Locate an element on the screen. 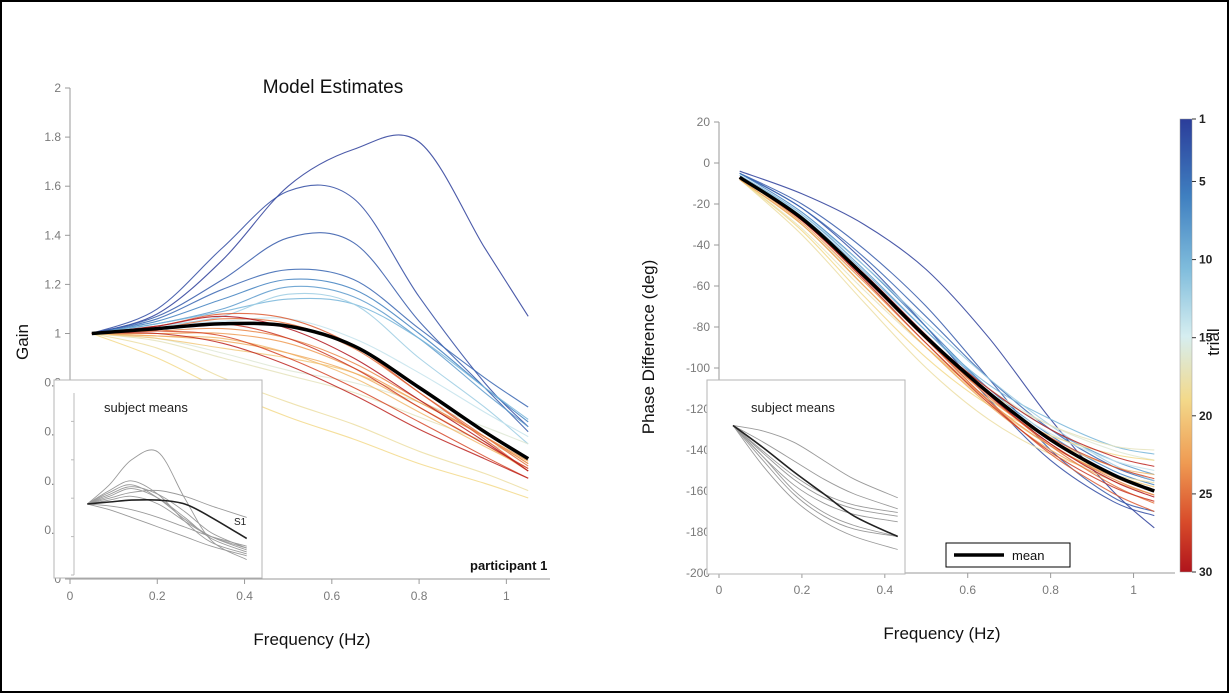 The image size is (1229, 696). phase-x-axis-label: Frequency (Hz) is located at coordinates (941, 633).